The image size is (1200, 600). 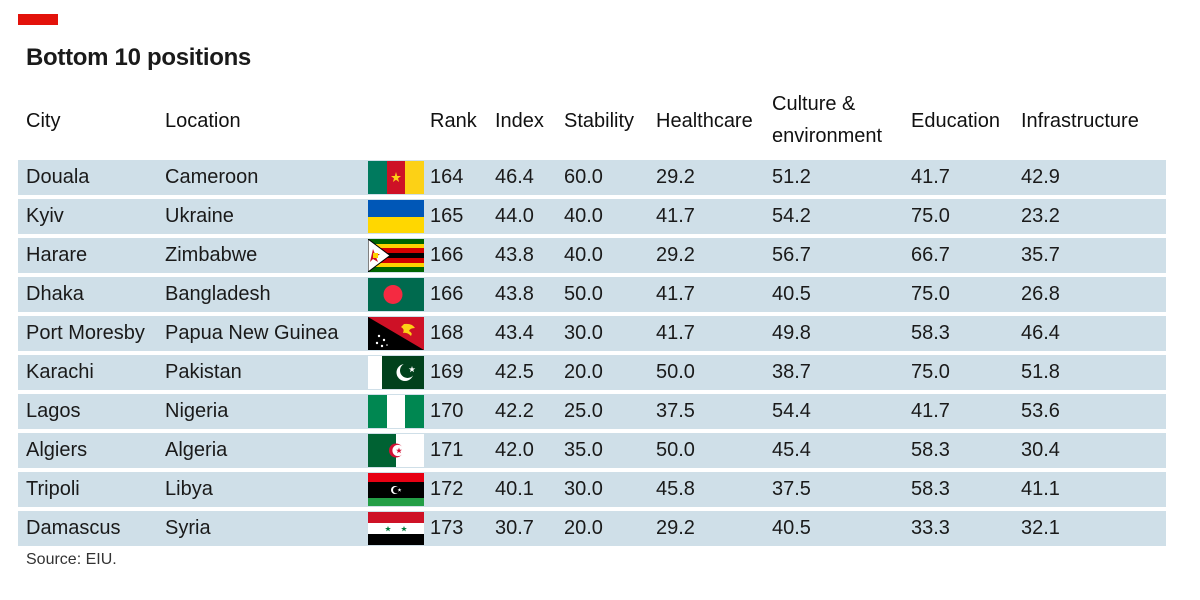 What do you see at coordinates (396, 333) in the screenshot?
I see `papua-new-guinea-flag` at bounding box center [396, 333].